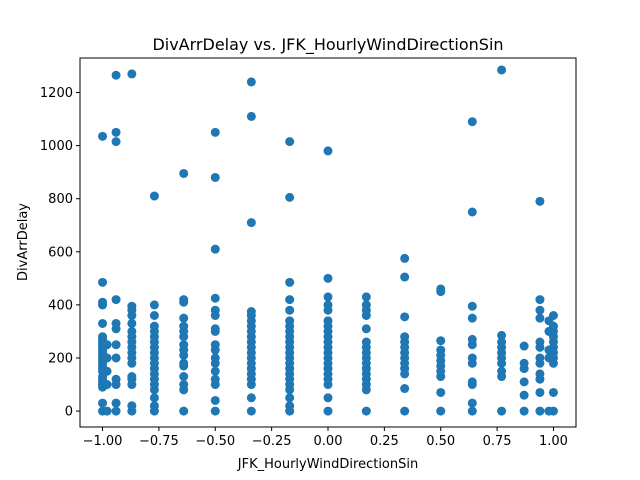  What do you see at coordinates (60, 358) in the screenshot?
I see `y-tick-label: 200` at bounding box center [60, 358].